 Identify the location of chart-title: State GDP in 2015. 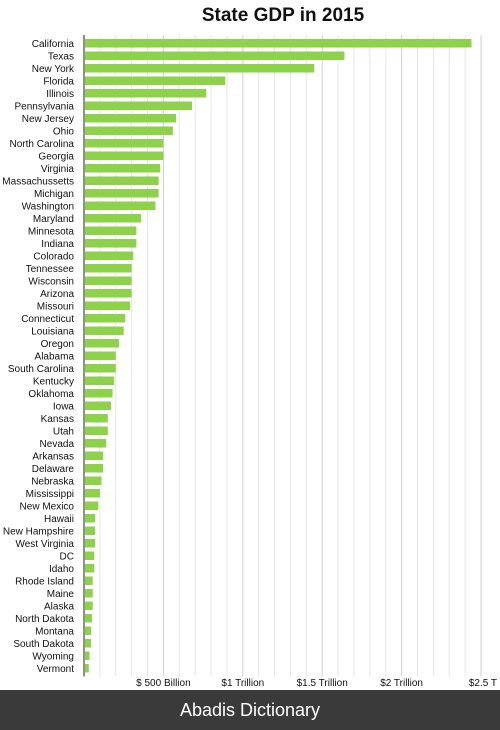
(283, 15).